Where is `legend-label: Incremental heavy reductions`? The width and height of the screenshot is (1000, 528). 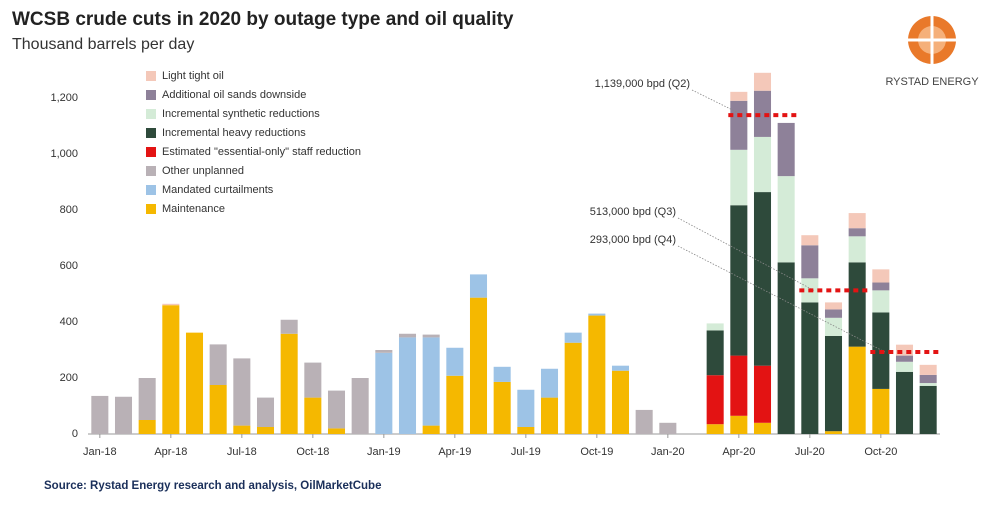 legend-label: Incremental heavy reductions is located at coordinates (234, 133).